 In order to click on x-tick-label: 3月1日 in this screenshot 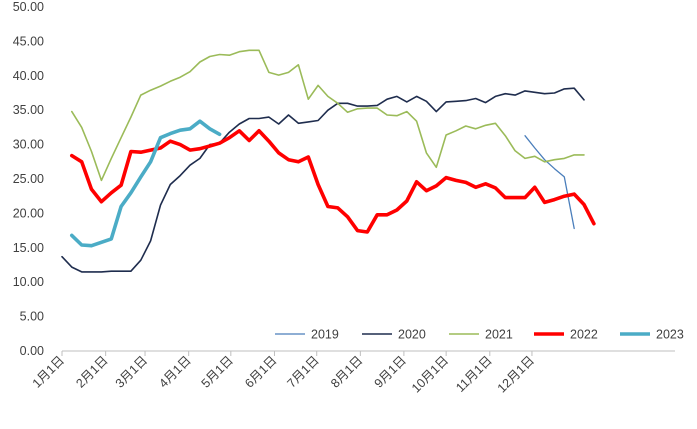, I will do `click(131, 371)`.